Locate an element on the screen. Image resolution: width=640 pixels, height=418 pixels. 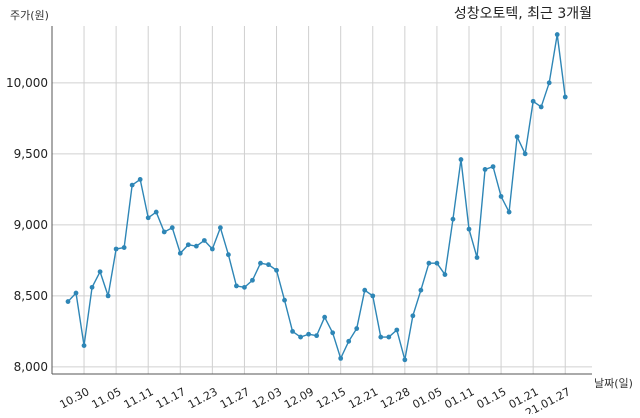
y-tick-label: 8,500 is located at coordinates (31, 296).